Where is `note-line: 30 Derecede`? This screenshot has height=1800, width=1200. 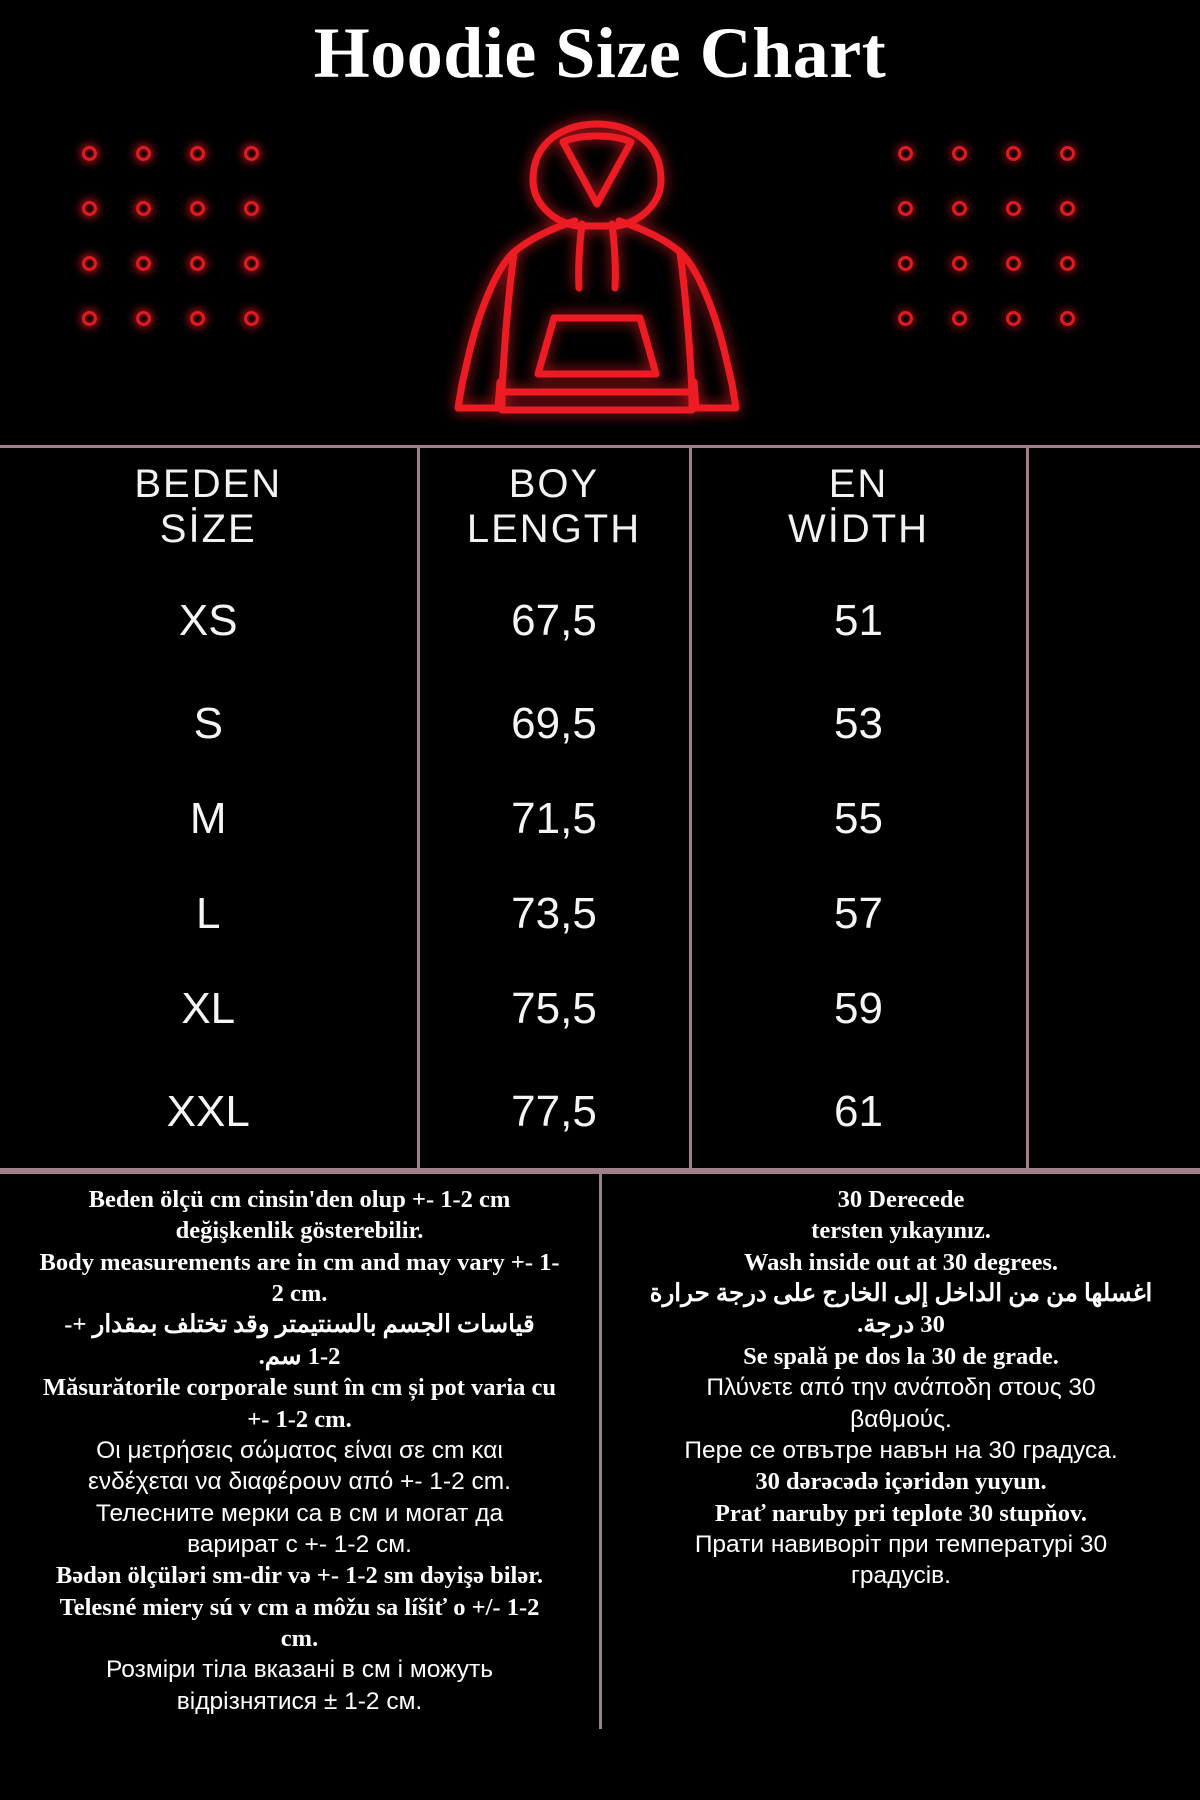
note-line: 30 Derecede is located at coordinates (901, 1199).